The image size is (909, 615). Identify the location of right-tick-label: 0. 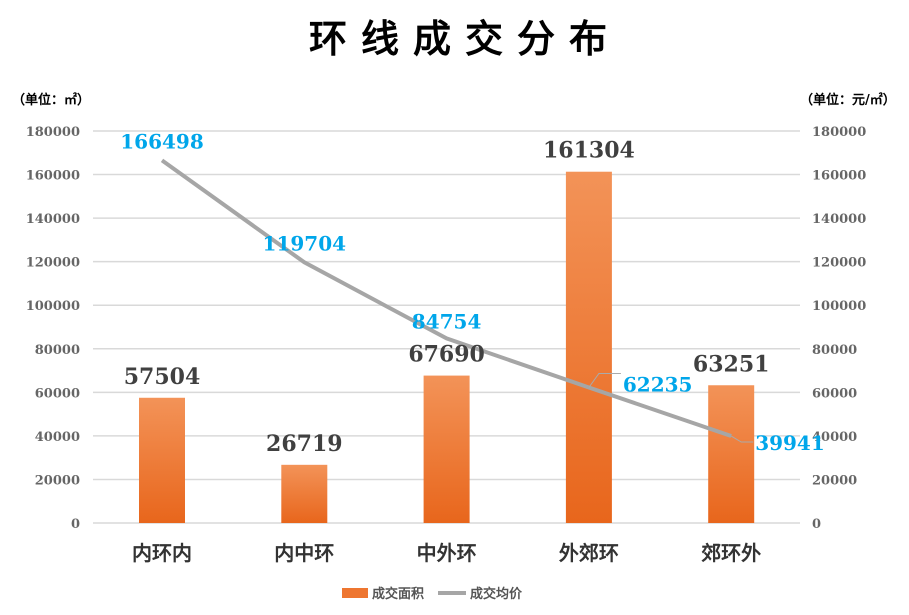
(816, 524).